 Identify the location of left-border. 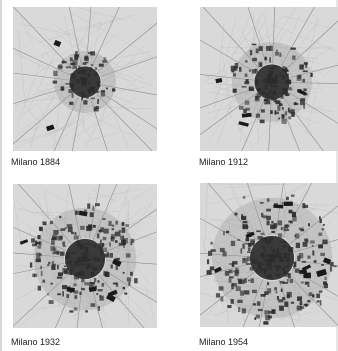
(1, 175).